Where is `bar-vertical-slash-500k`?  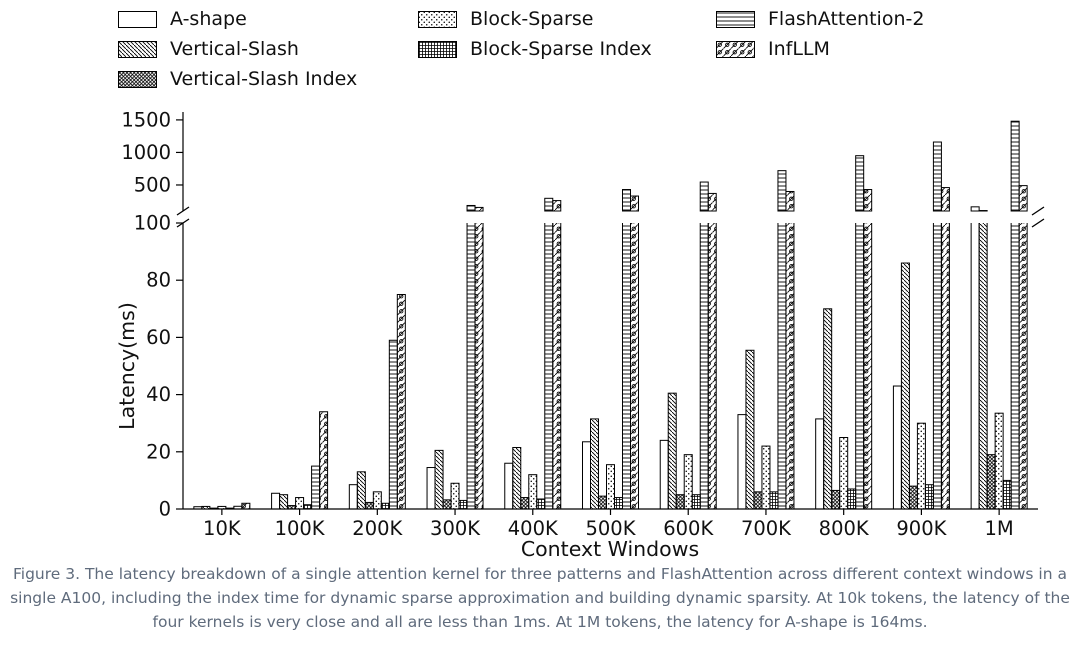 bar-vertical-slash-500k is located at coordinates (594, 464).